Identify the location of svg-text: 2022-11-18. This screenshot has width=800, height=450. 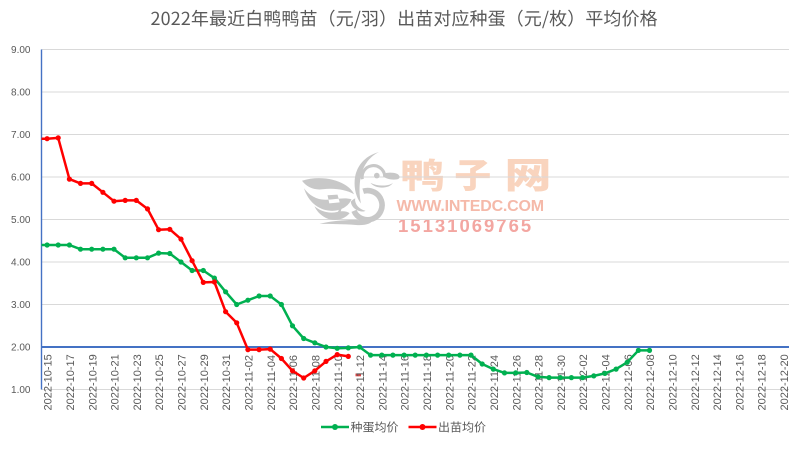
(428, 382).